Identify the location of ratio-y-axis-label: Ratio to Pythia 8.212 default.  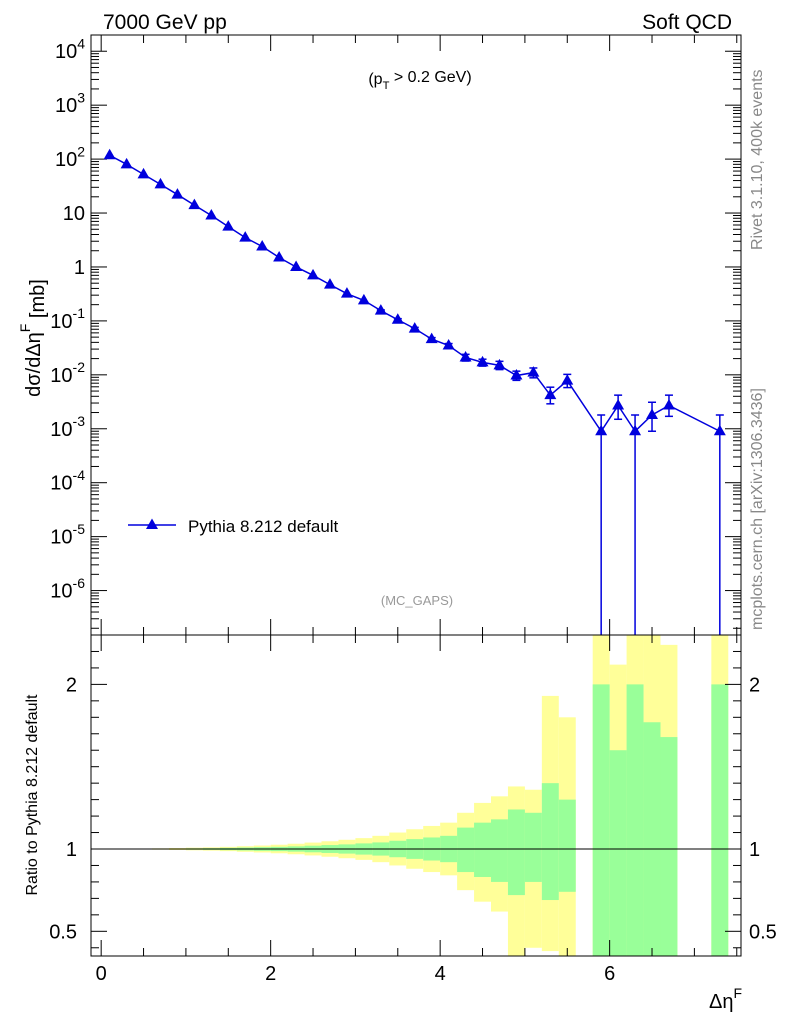
(32, 795).